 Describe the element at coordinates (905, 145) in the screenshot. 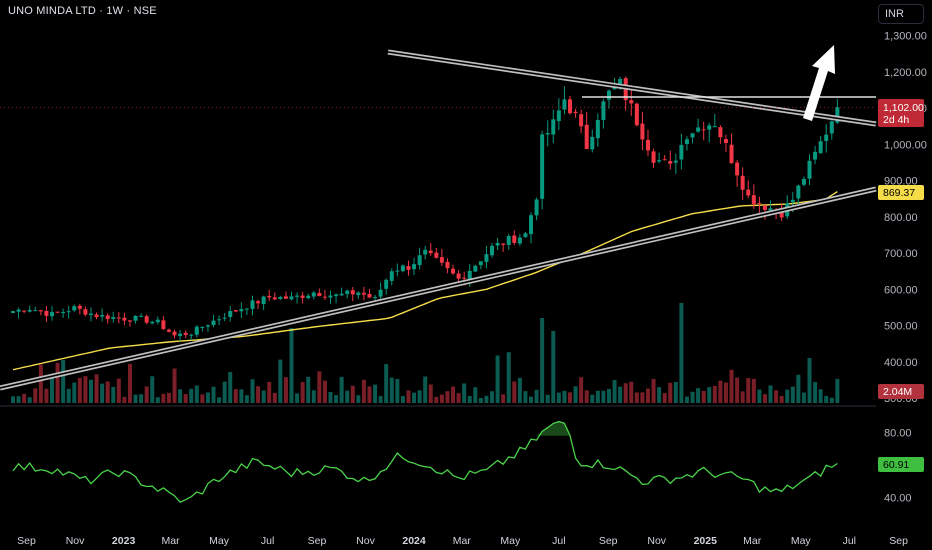

I see `price-tick-label: 1,000.00` at that location.